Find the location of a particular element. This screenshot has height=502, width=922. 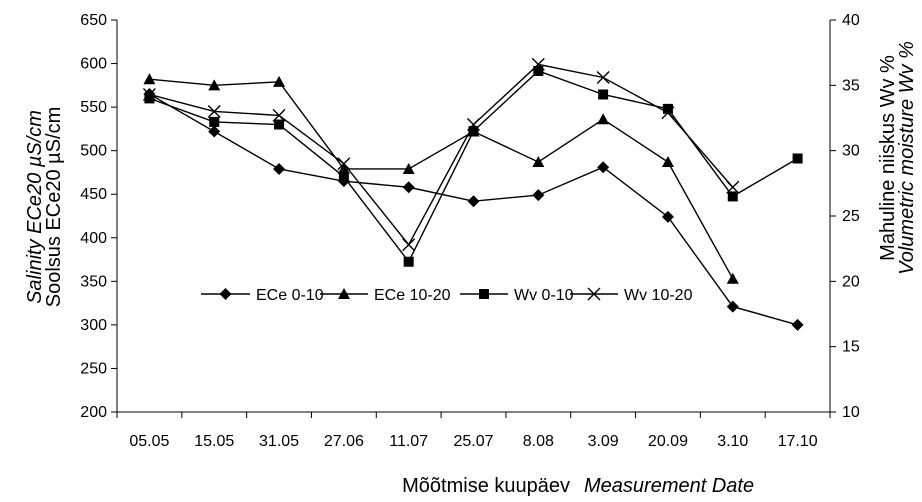

y-right-tick-label: 35 is located at coordinates (851, 85).